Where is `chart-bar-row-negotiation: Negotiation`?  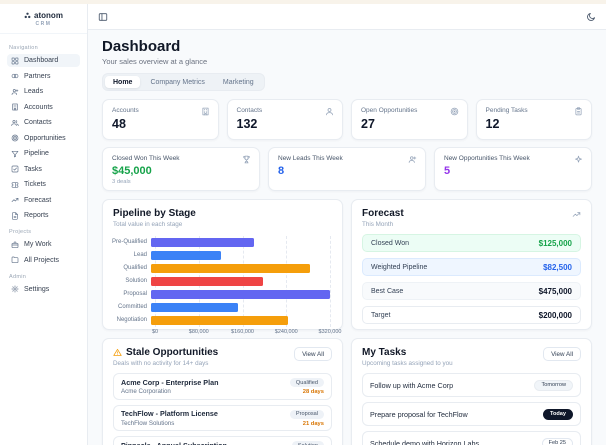
chart-bar-row-negotiation: Negotiation is located at coordinates (220, 320).